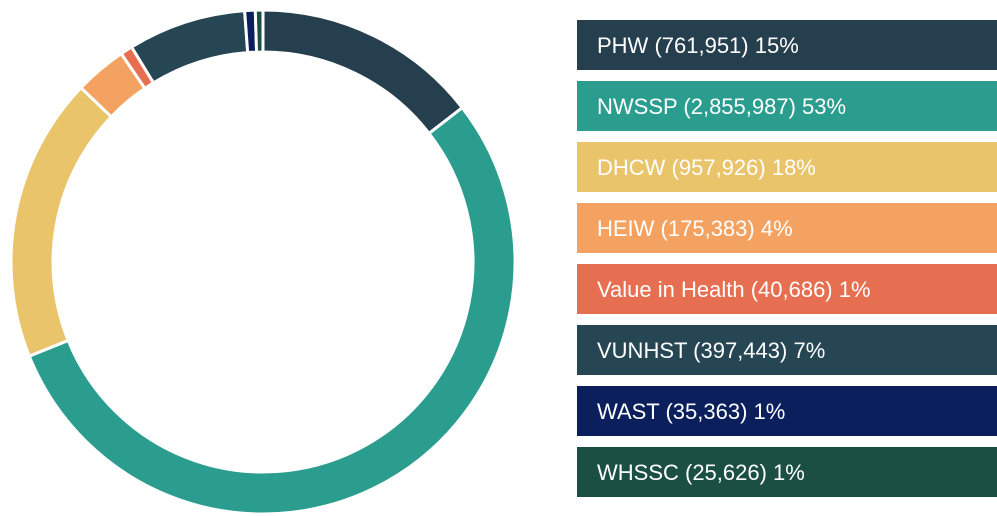  What do you see at coordinates (711, 350) in the screenshot?
I see `legend-label: VUNHST (397,443) 7%` at bounding box center [711, 350].